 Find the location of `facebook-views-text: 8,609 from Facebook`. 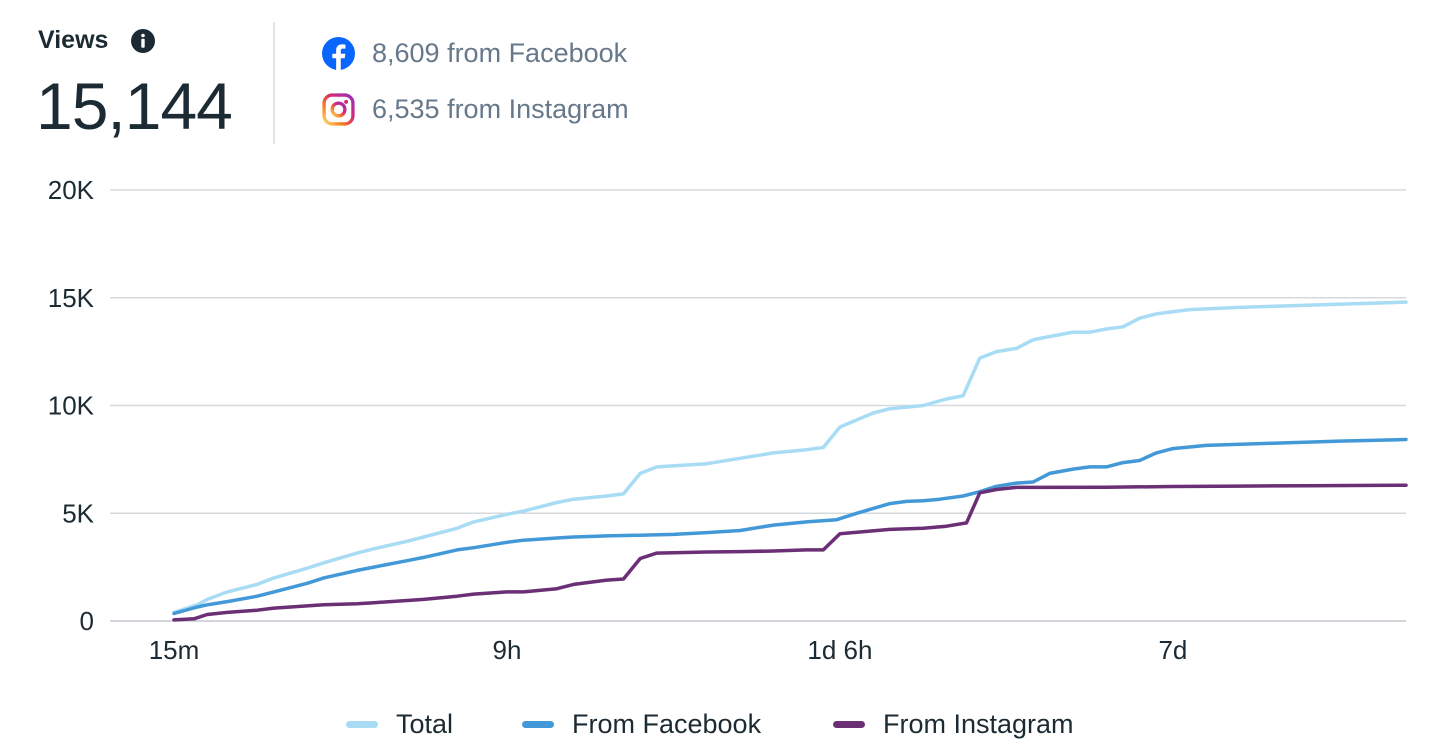

facebook-views-text: 8,609 from Facebook is located at coordinates (500, 52).